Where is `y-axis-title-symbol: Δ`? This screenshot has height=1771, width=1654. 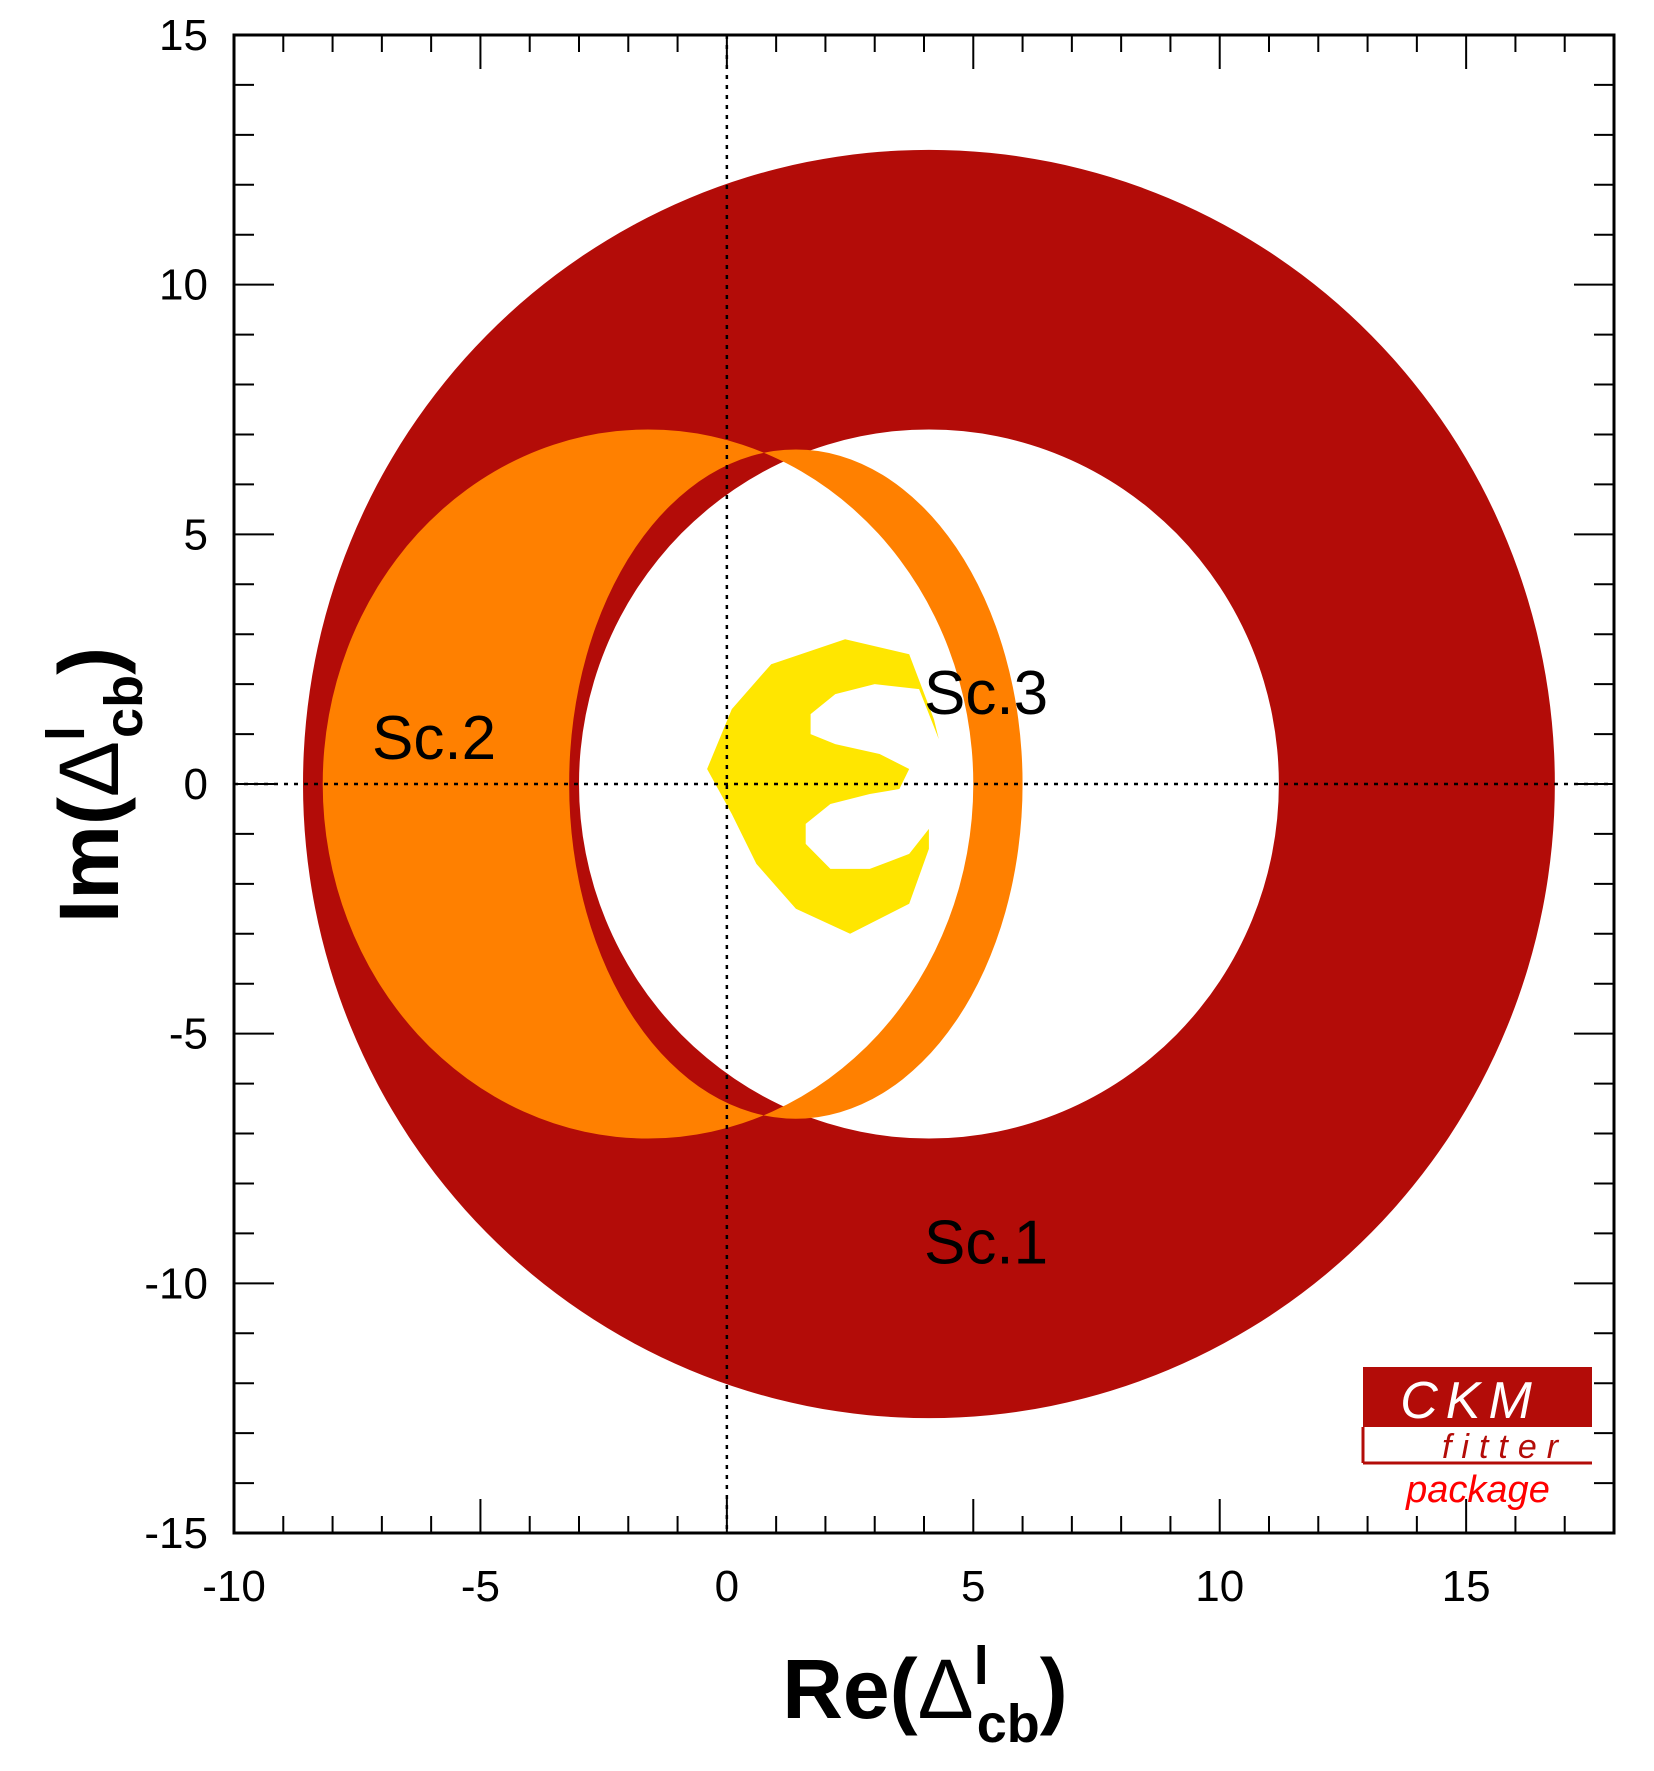
y-axis-title-symbol: Δ is located at coordinates (89, 769).